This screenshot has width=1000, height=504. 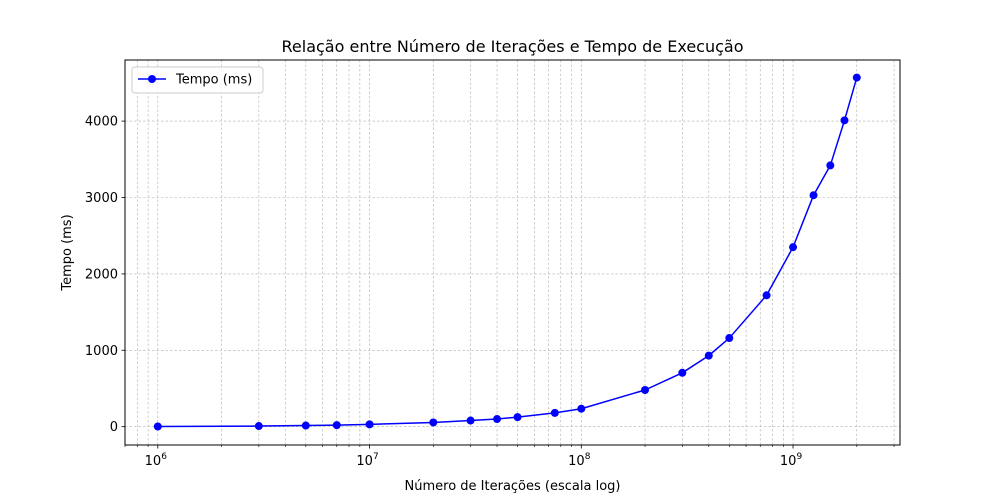 I want to click on legend-marker-swatch, so click(x=152, y=79).